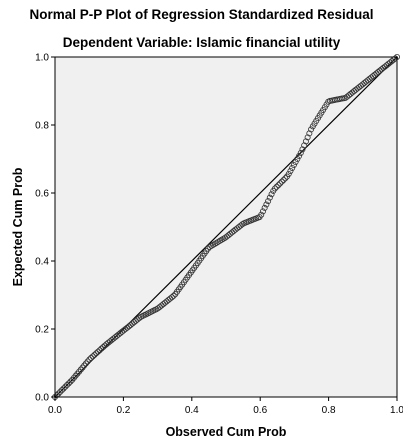 This screenshot has width=403, height=441. What do you see at coordinates (55, 410) in the screenshot?
I see `x-tick-label: 0.0` at bounding box center [55, 410].